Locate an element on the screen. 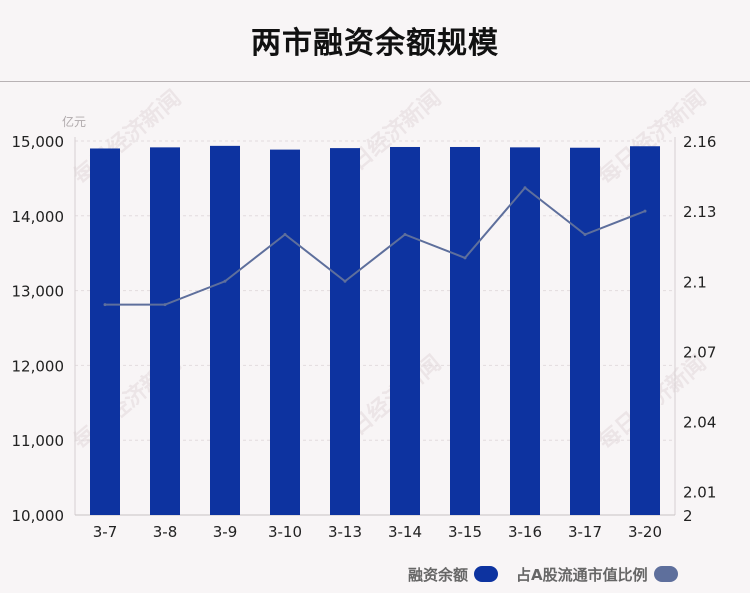 This screenshot has width=750, height=593. y-tick-label-left: 11,000 is located at coordinates (38, 441).